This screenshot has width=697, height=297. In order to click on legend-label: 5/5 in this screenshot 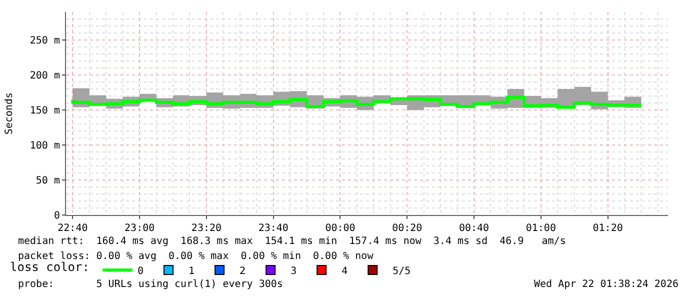, I will do `click(401, 271)`.